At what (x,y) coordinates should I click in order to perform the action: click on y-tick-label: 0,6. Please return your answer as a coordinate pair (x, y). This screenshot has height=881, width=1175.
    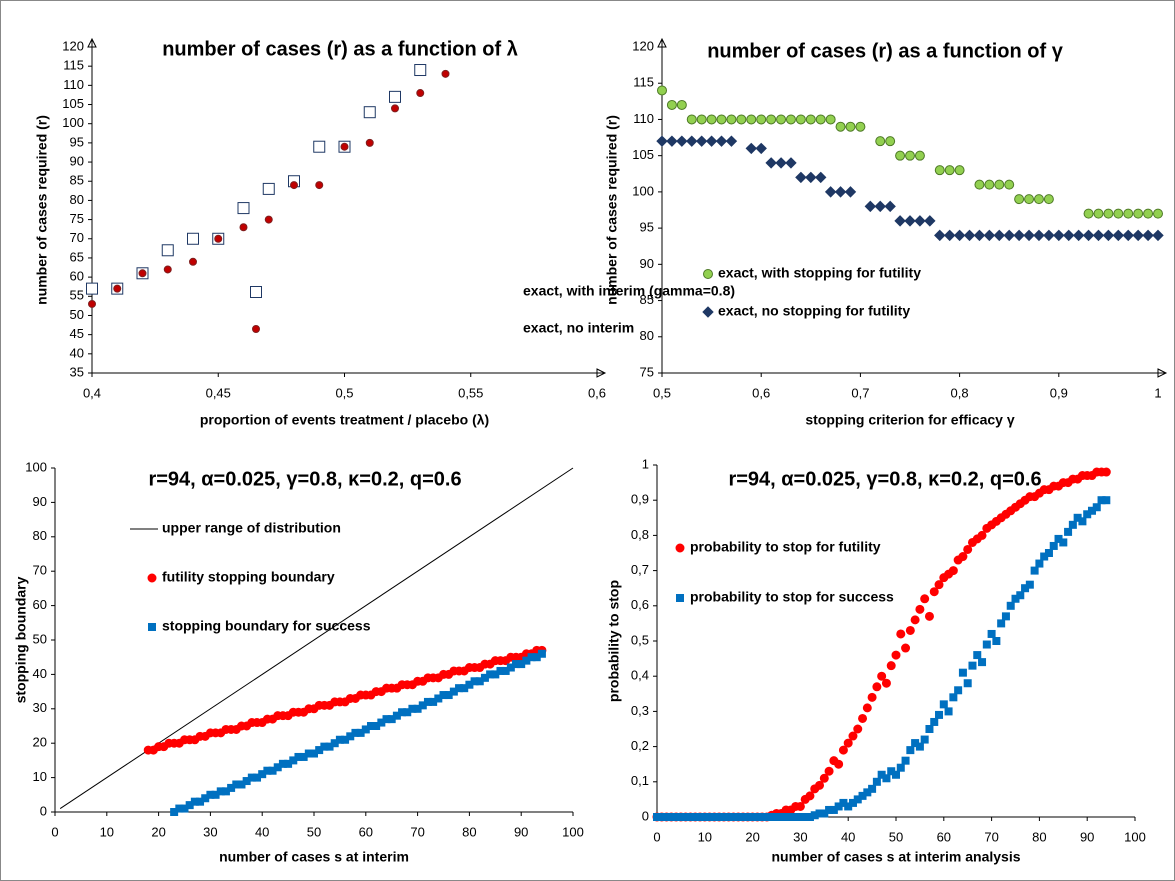
    Looking at the image, I should click on (640, 604).